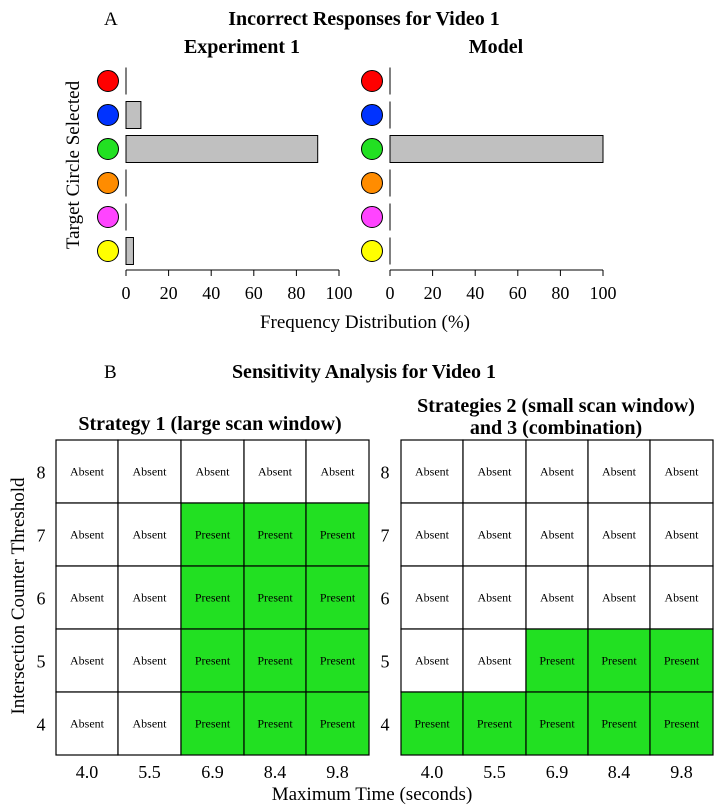  What do you see at coordinates (385, 662) in the screenshot?
I see `y-tick-label-b2: 5` at bounding box center [385, 662].